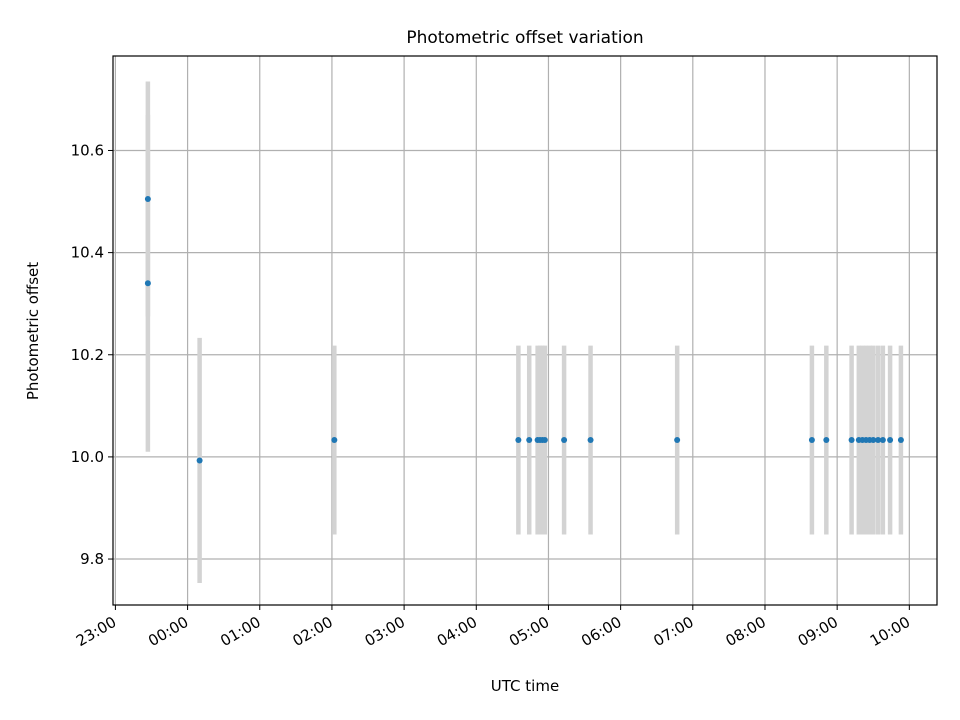  I want to click on x-tick-label: 01:00, so click(240, 631).